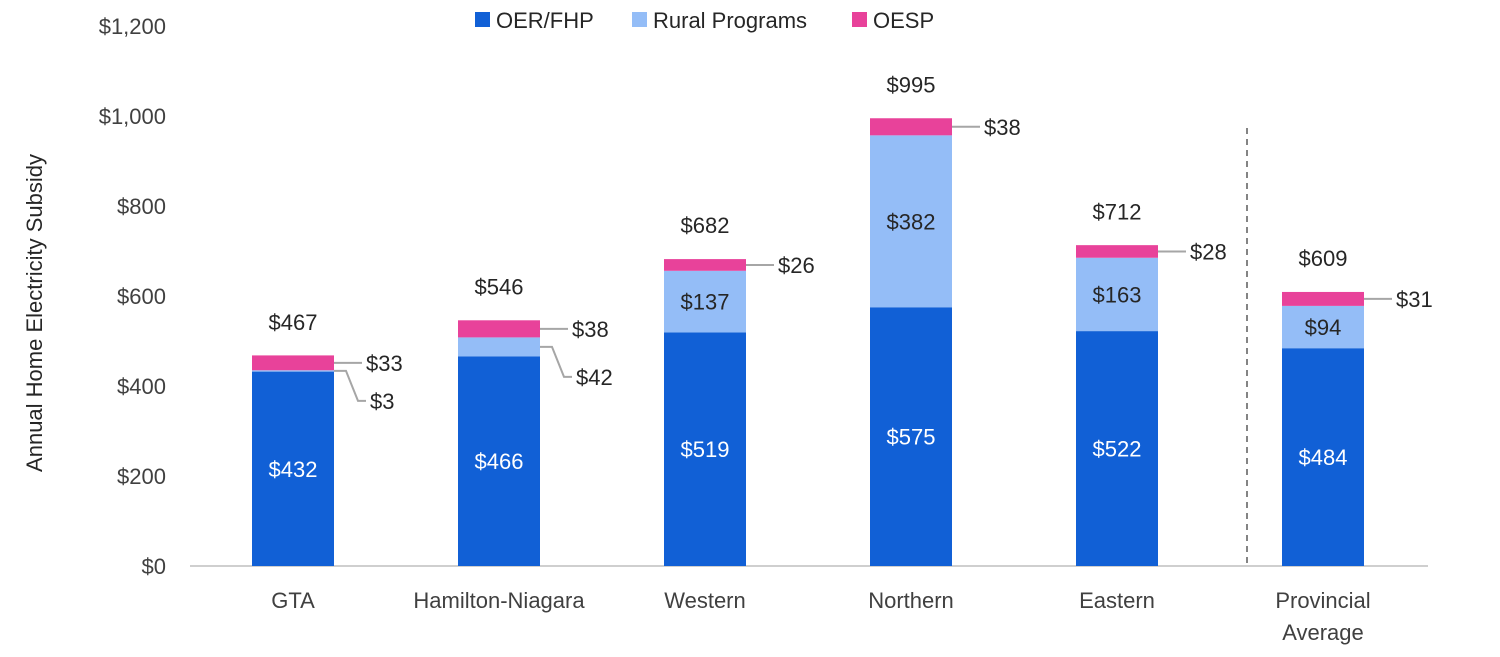  I want to click on y-axis-ticks: $0 $200 $400 $600 $800 $1,000 $1,200, so click(132, 296).